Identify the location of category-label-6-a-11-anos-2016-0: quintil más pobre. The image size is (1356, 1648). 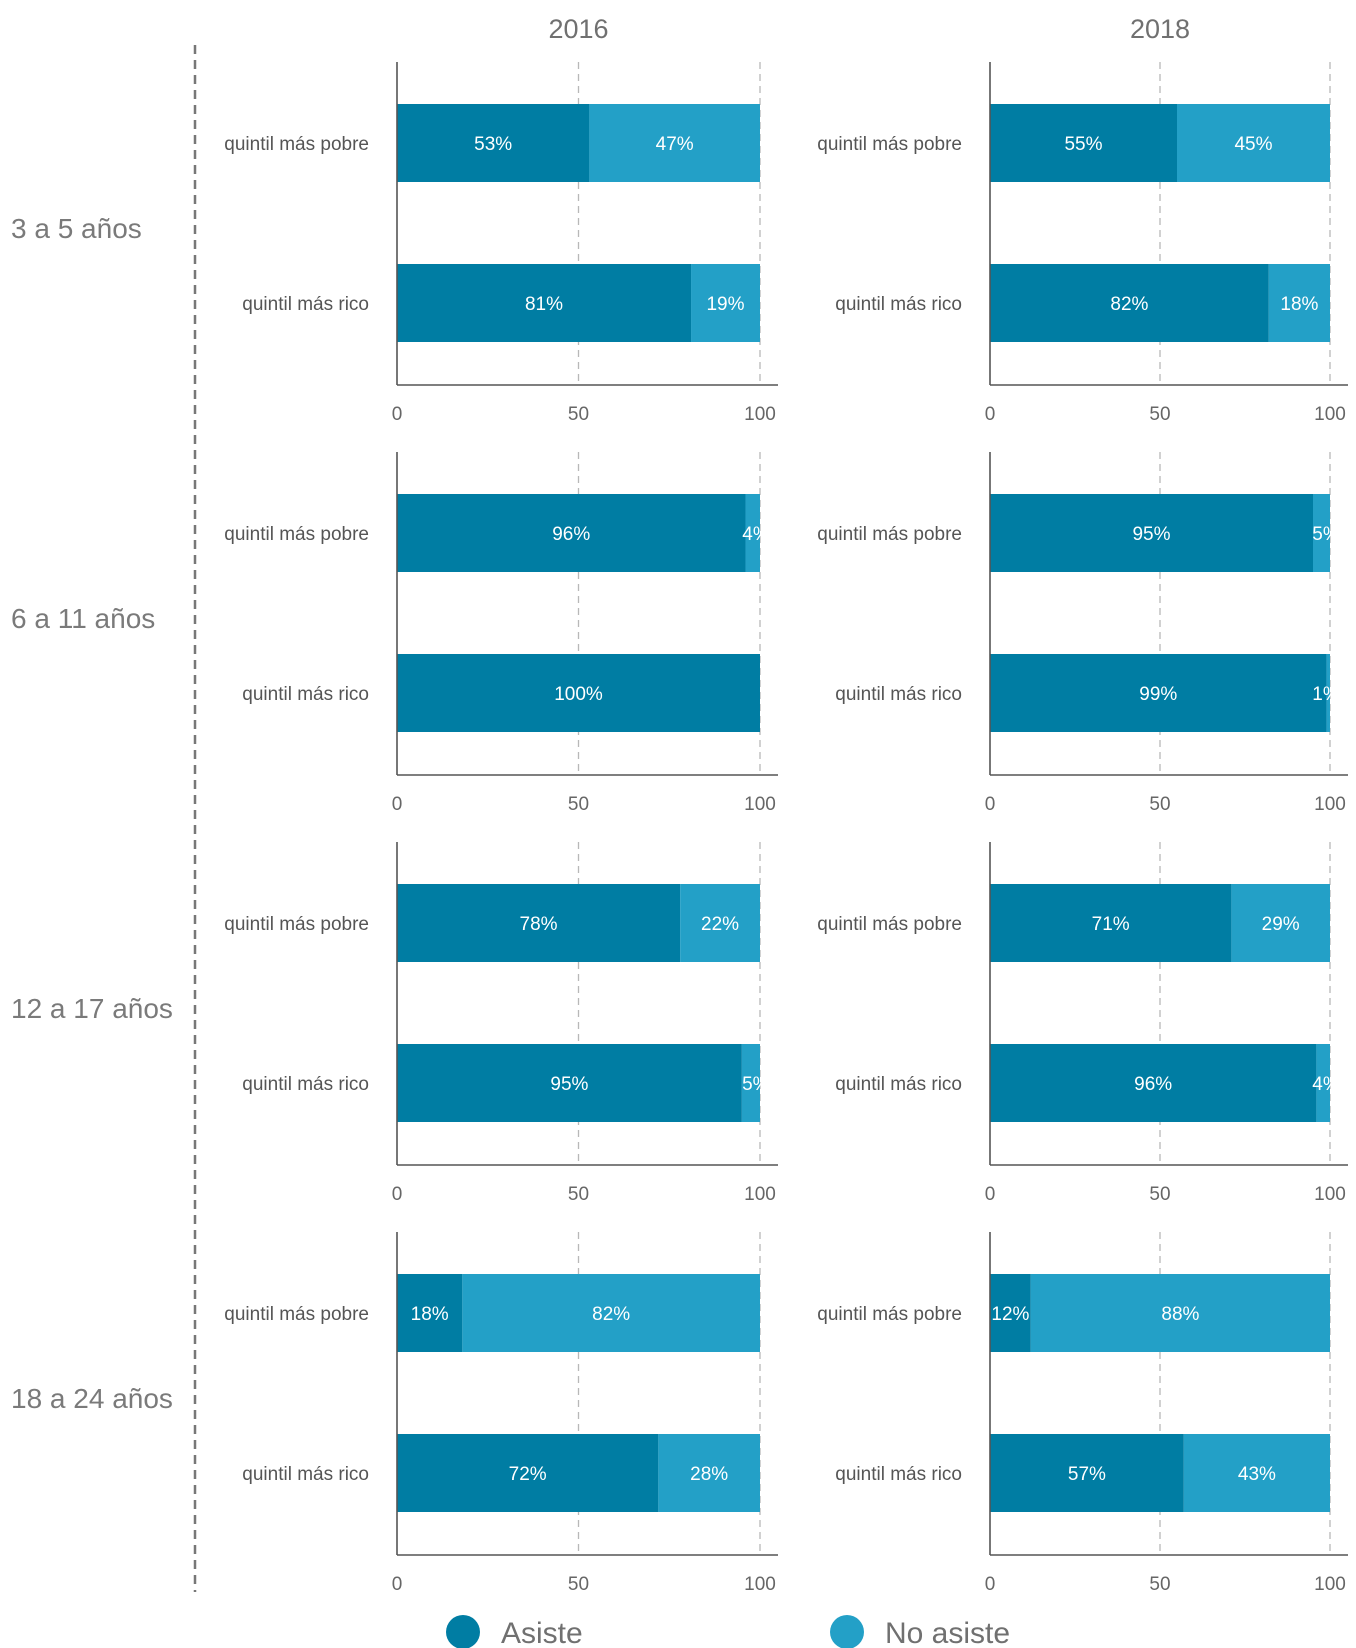
(296, 534).